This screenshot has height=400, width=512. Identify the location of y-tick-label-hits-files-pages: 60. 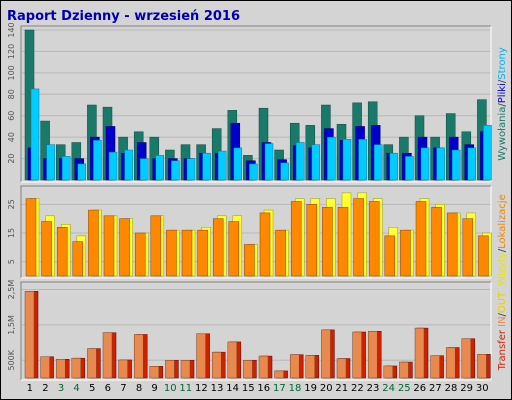
(11, 116).